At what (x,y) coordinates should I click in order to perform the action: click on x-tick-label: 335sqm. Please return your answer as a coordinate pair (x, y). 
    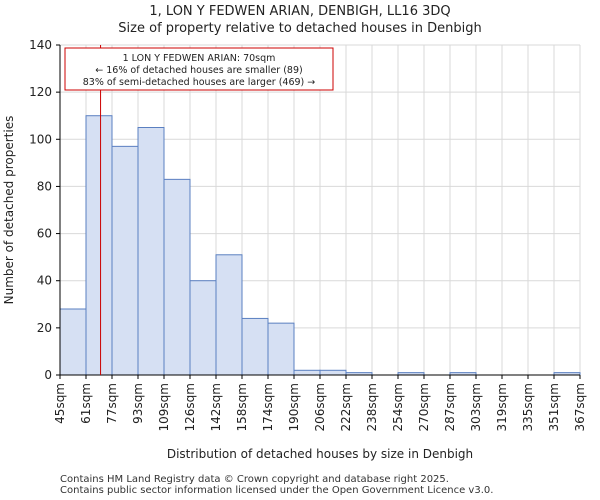
    Looking at the image, I should click on (528, 407).